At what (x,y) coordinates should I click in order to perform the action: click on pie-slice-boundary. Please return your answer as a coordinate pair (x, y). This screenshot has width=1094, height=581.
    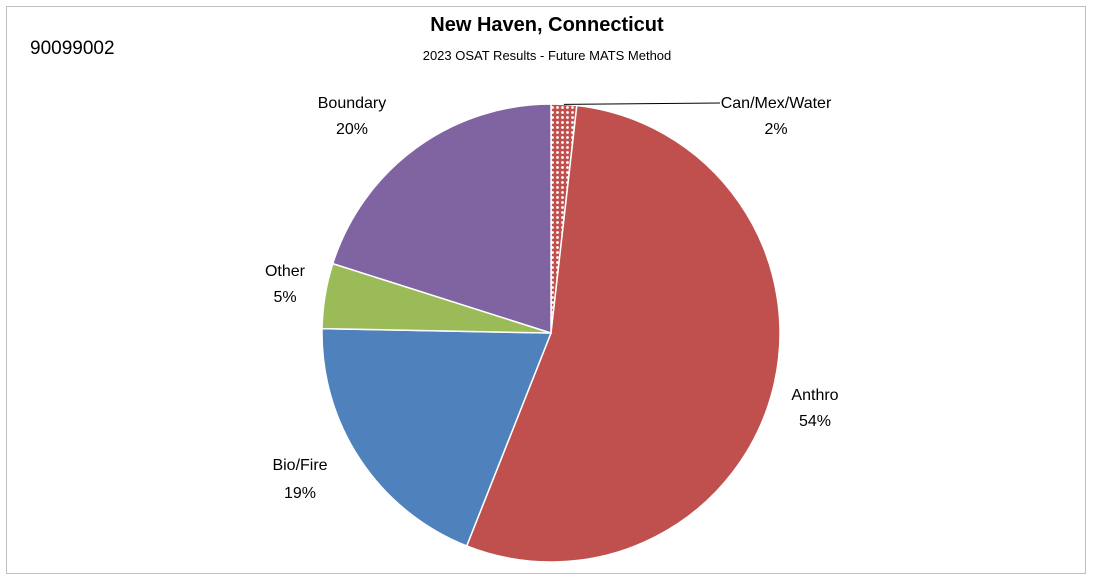
    Looking at the image, I should click on (441, 219).